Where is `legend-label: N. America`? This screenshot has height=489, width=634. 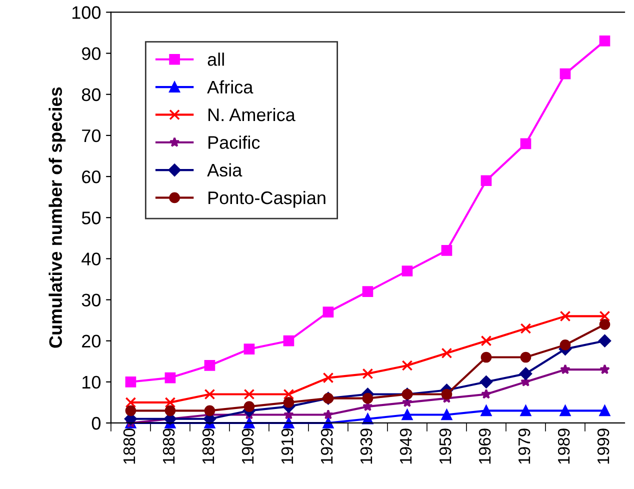
legend-label: N. America is located at coordinates (252, 115).